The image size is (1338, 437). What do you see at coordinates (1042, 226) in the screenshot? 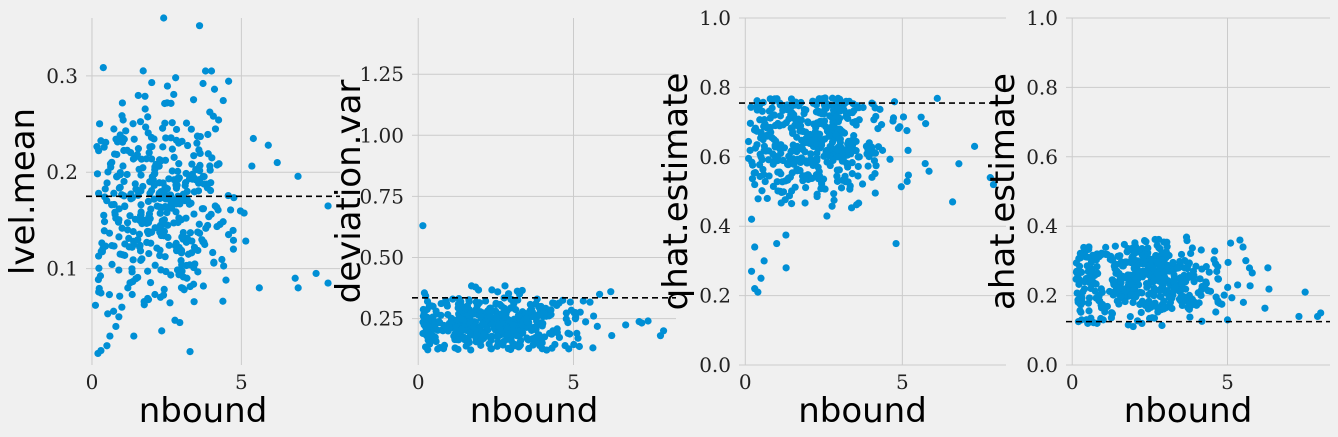
I see `y-tick-label: 0.4` at bounding box center [1042, 226].